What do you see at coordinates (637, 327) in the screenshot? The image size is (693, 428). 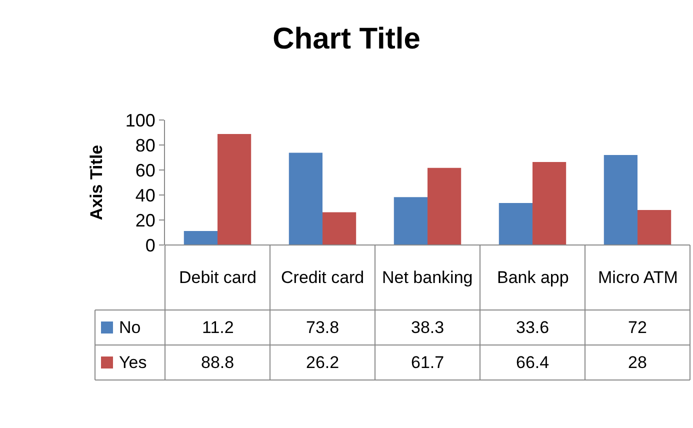 I see `data-label: 72` at bounding box center [637, 327].